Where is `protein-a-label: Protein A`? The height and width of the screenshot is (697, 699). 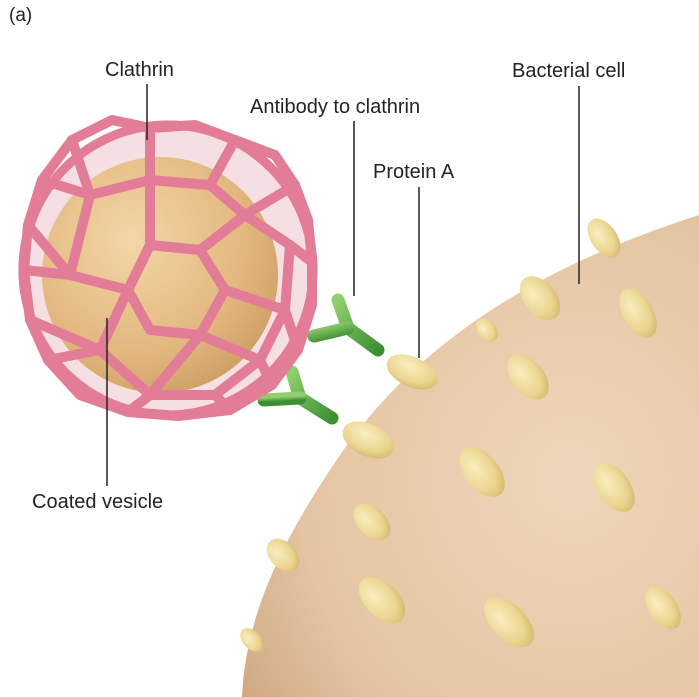 protein-a-label: Protein A is located at coordinates (414, 172).